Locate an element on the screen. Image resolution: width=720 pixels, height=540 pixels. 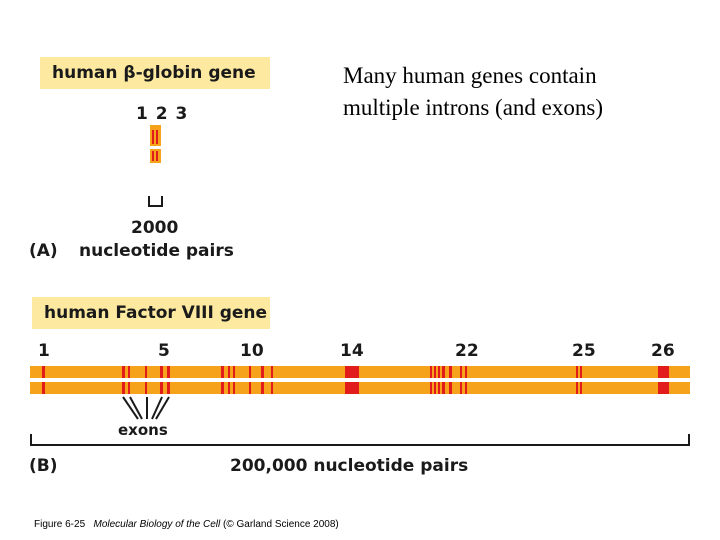
beta-globin-gene-strands is located at coordinates (155, 144).